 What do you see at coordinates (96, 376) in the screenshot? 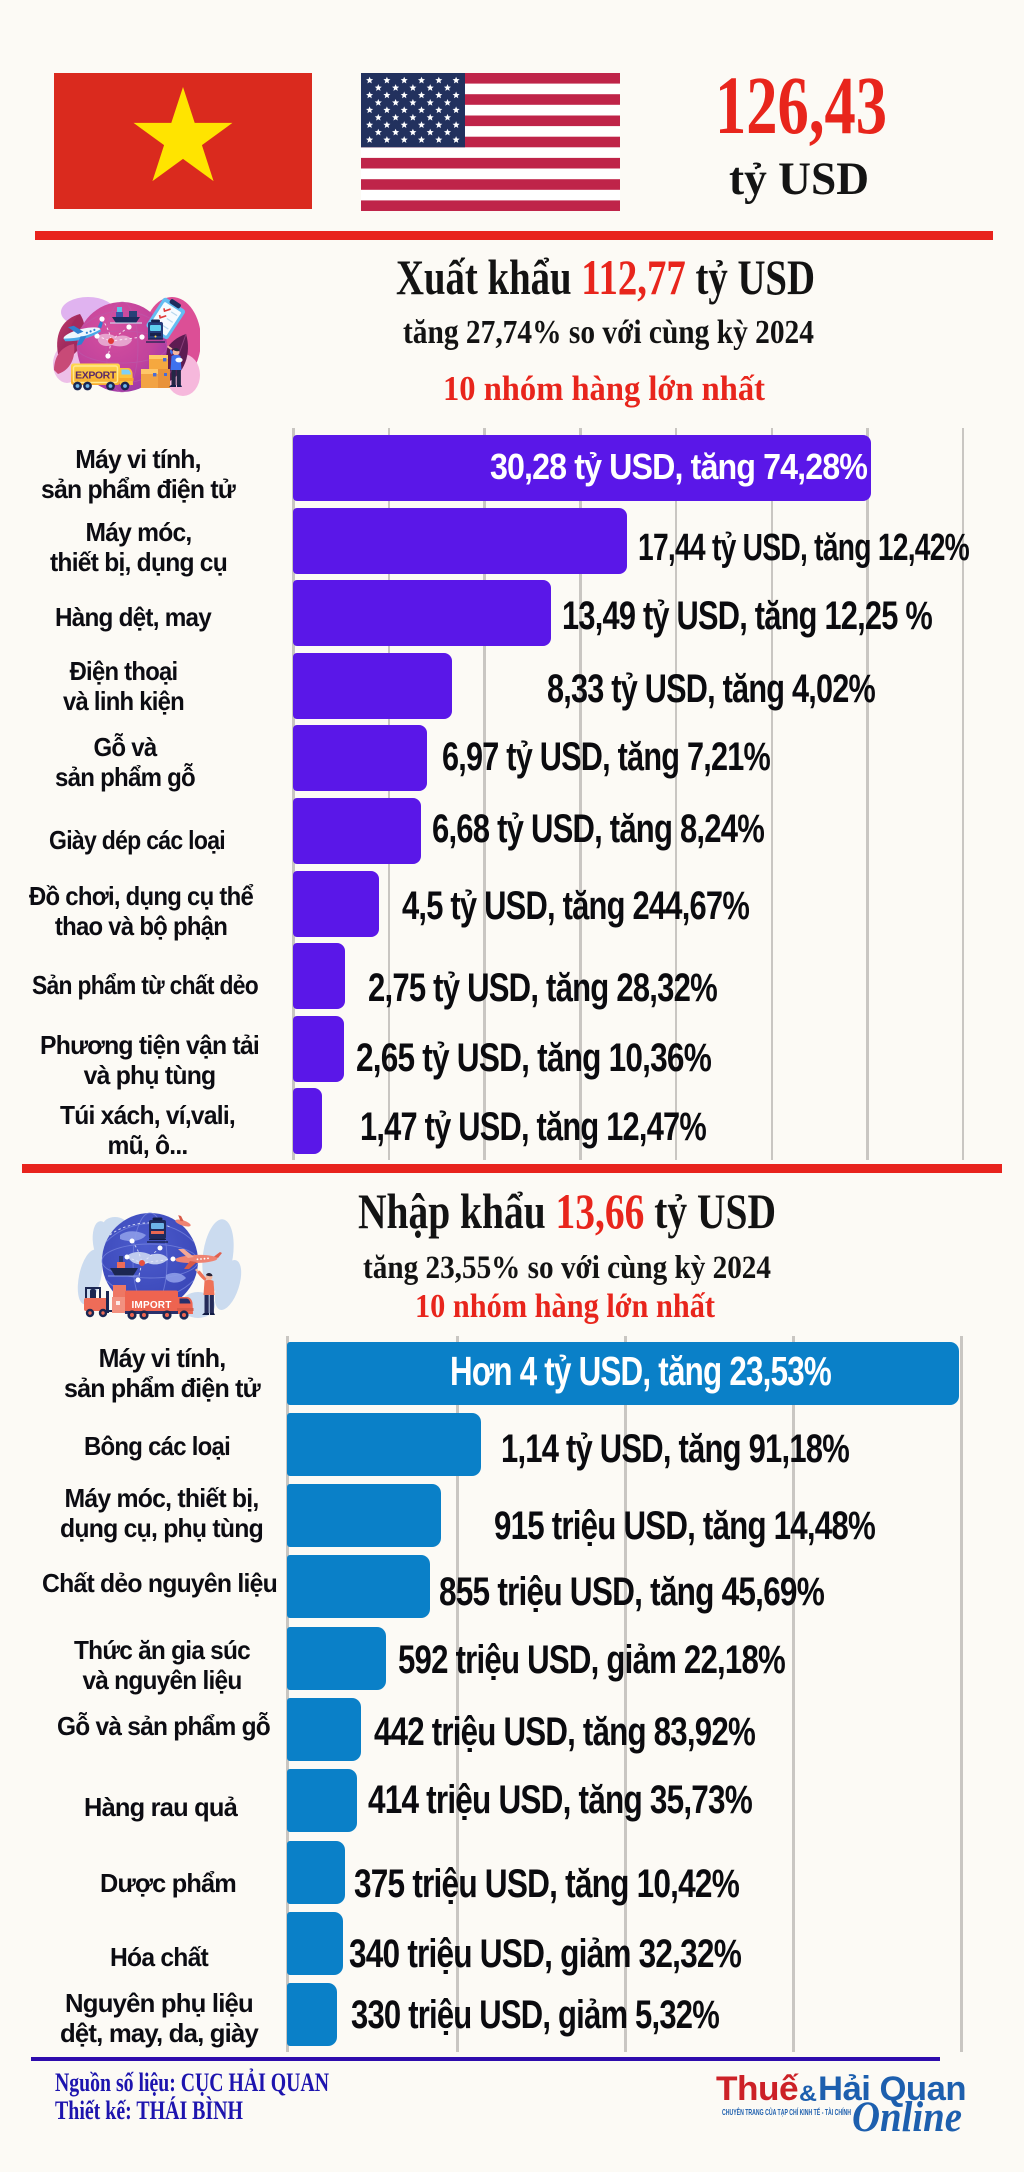
I see `svg-text: EXPORT` at bounding box center [96, 376].